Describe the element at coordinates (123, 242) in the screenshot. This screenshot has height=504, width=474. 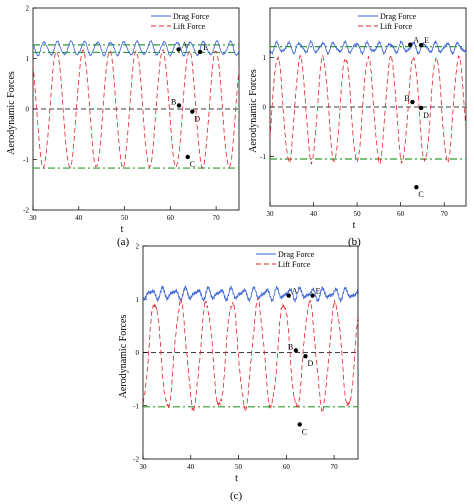
I see `panel-label-a: (a)` at that location.